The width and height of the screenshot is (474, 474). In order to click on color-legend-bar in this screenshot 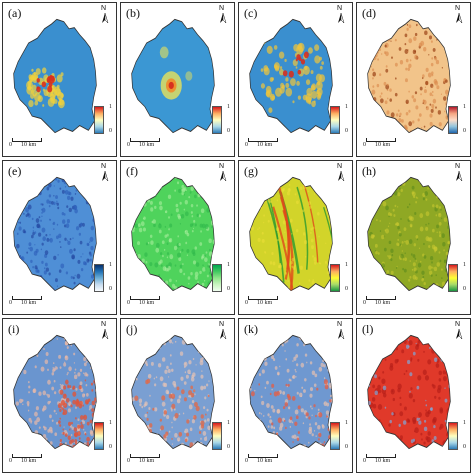, I will do `click(217, 120)`.